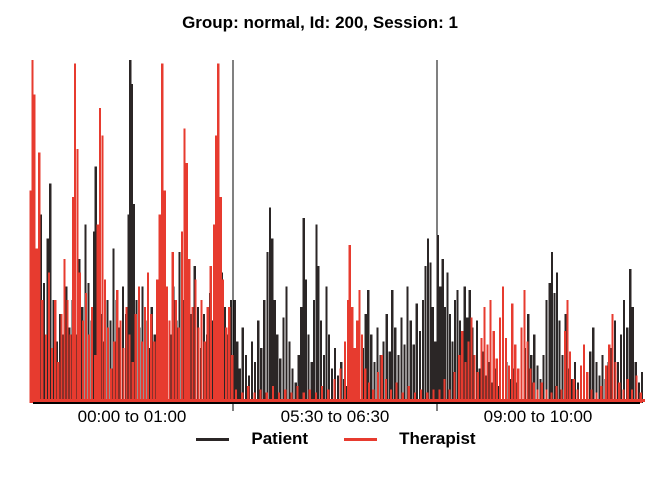 The image size is (672, 480). I want to click on legend-item-therapist: Therapist, so click(410, 439).